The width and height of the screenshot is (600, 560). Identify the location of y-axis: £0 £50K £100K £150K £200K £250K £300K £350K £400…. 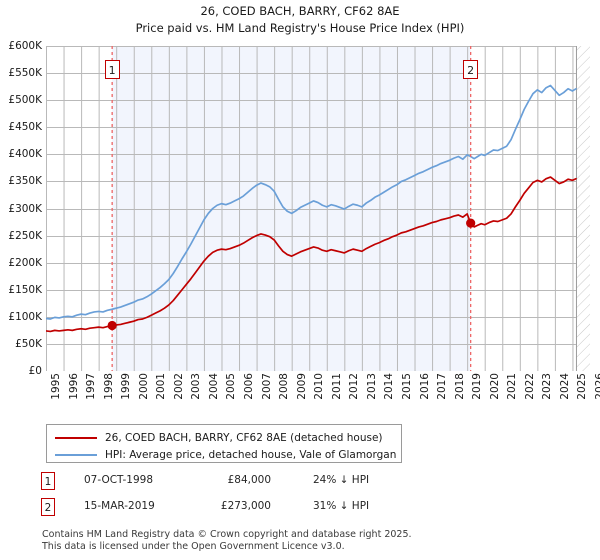
(23, 208).